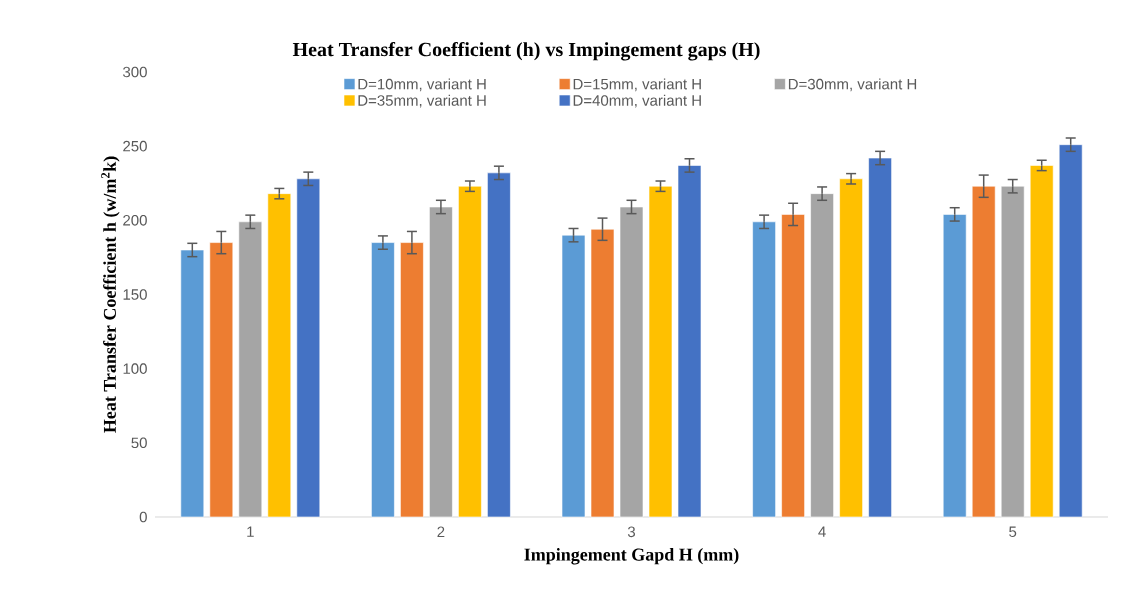  I want to click on y-tick-label: 200, so click(135, 220).